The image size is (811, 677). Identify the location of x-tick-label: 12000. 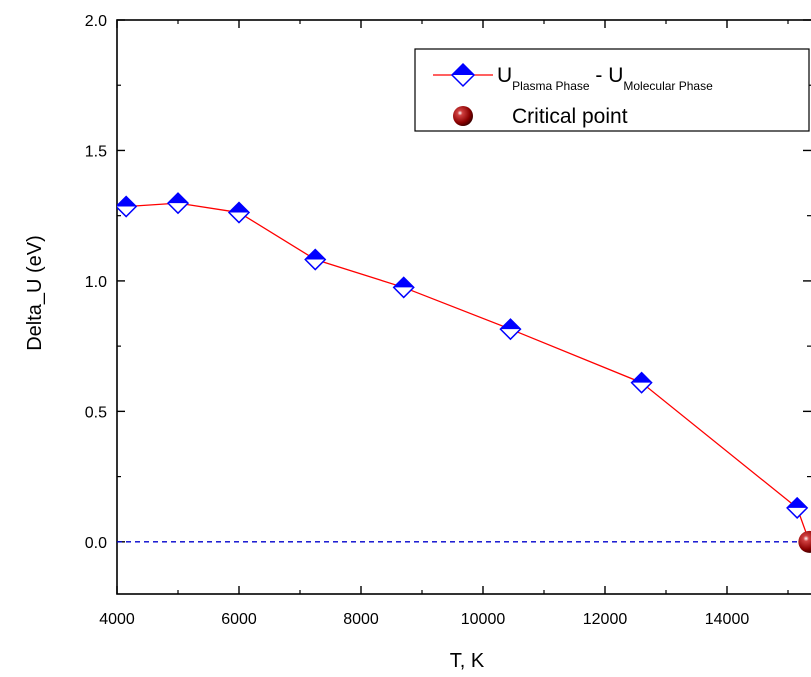
(605, 619).